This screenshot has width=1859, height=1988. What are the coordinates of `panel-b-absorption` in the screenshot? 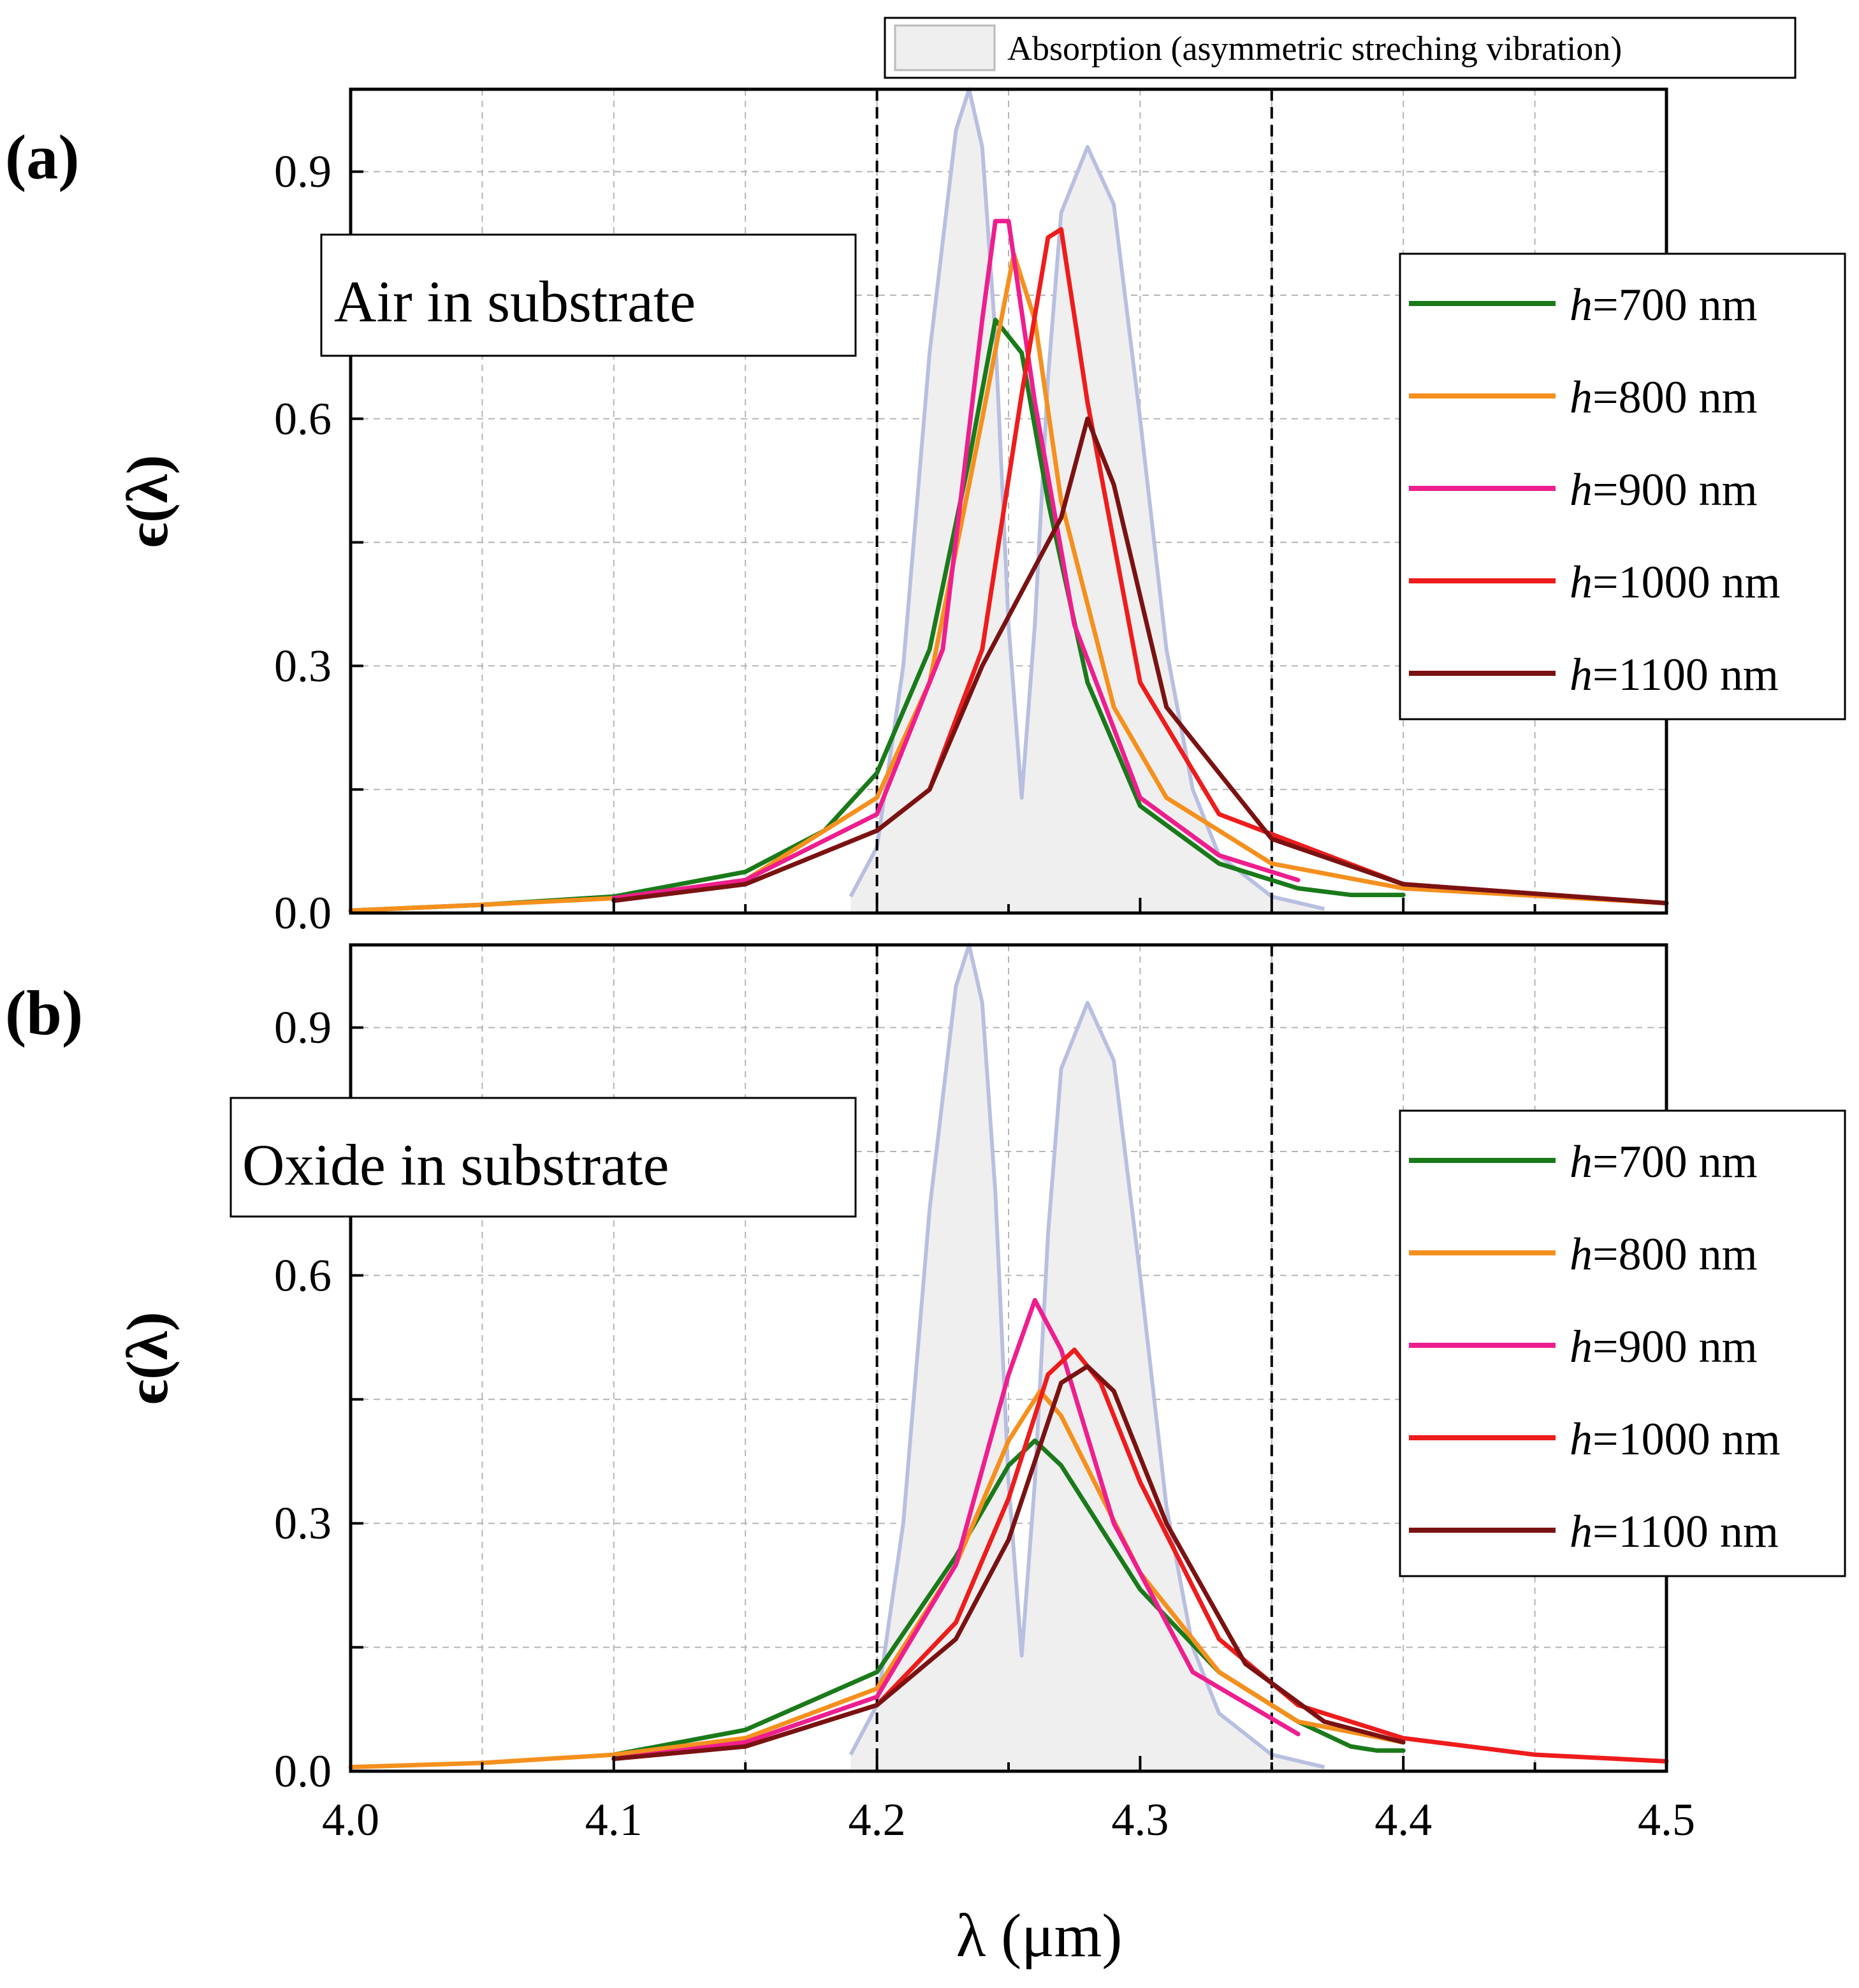 It's located at (1087, 1357).